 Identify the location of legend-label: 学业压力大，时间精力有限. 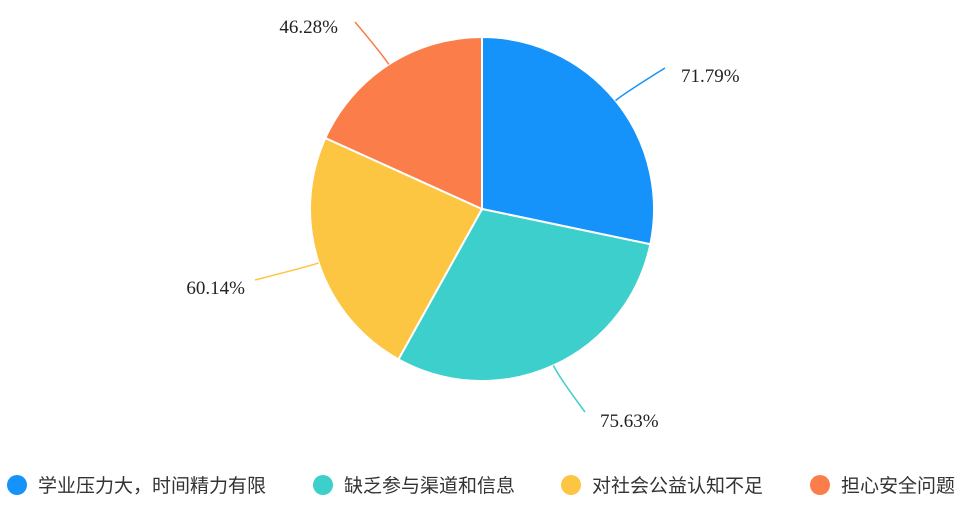
(152, 486).